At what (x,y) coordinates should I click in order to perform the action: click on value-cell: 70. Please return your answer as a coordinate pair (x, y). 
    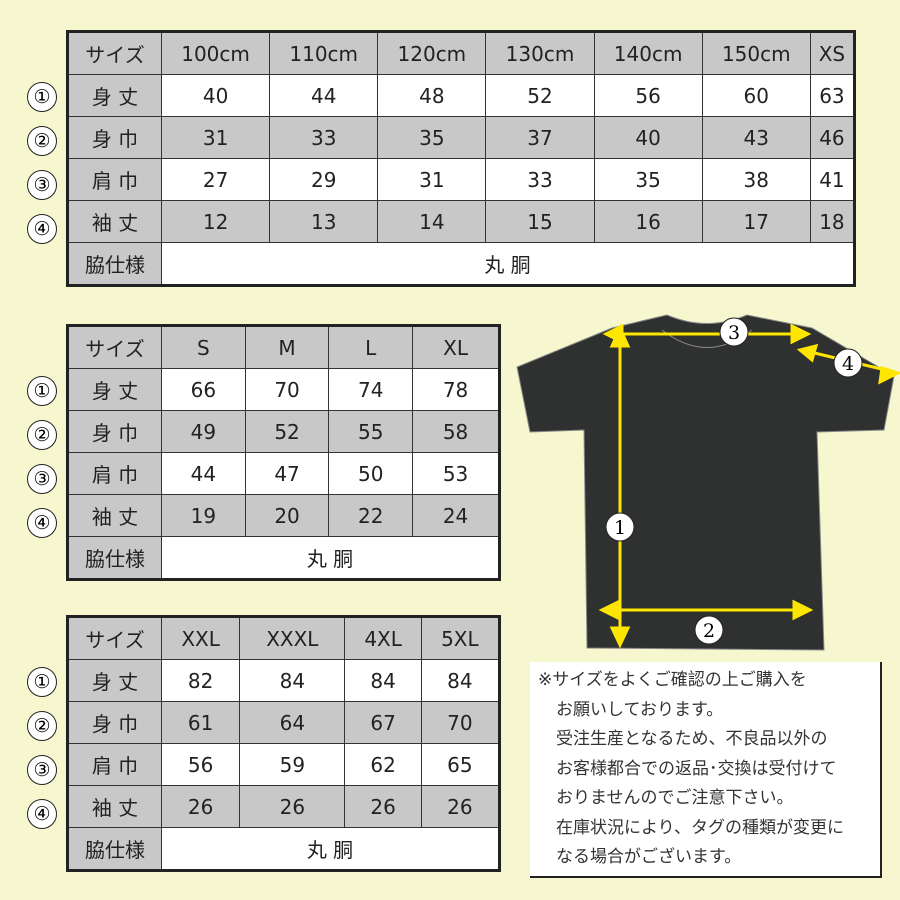
    Looking at the image, I should click on (287, 389).